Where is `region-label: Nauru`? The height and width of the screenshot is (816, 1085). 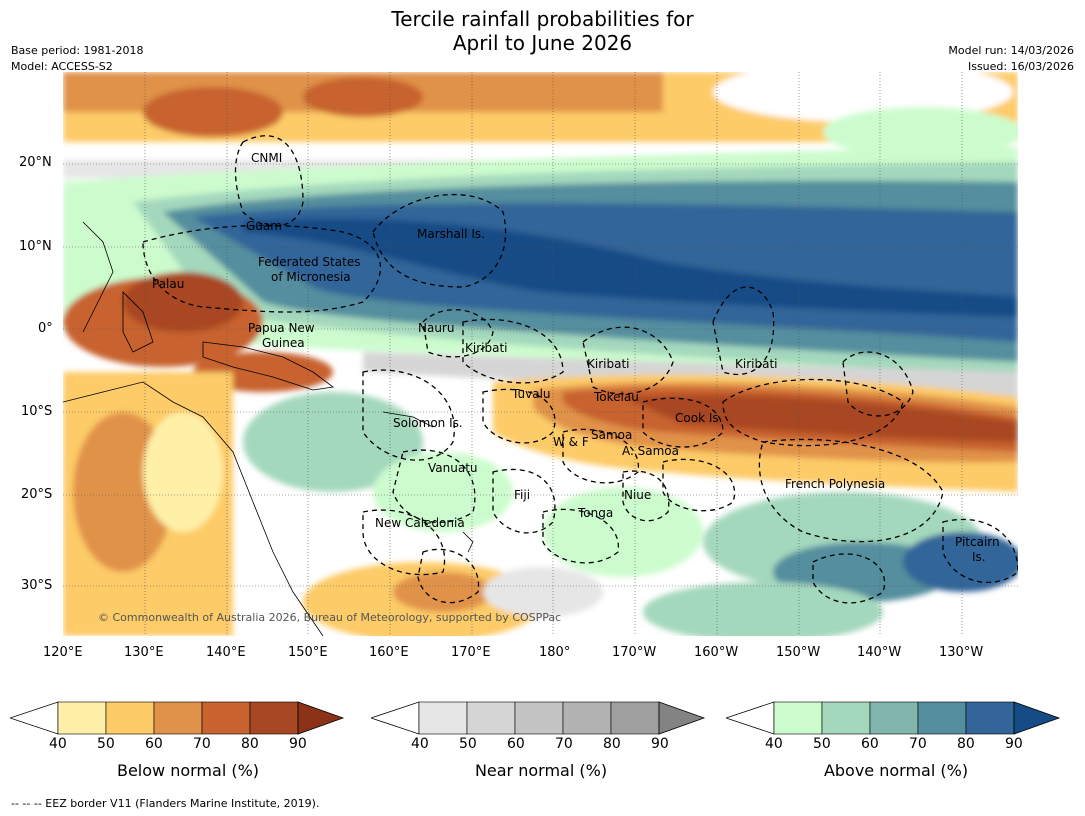
region-label: Nauru is located at coordinates (436, 328).